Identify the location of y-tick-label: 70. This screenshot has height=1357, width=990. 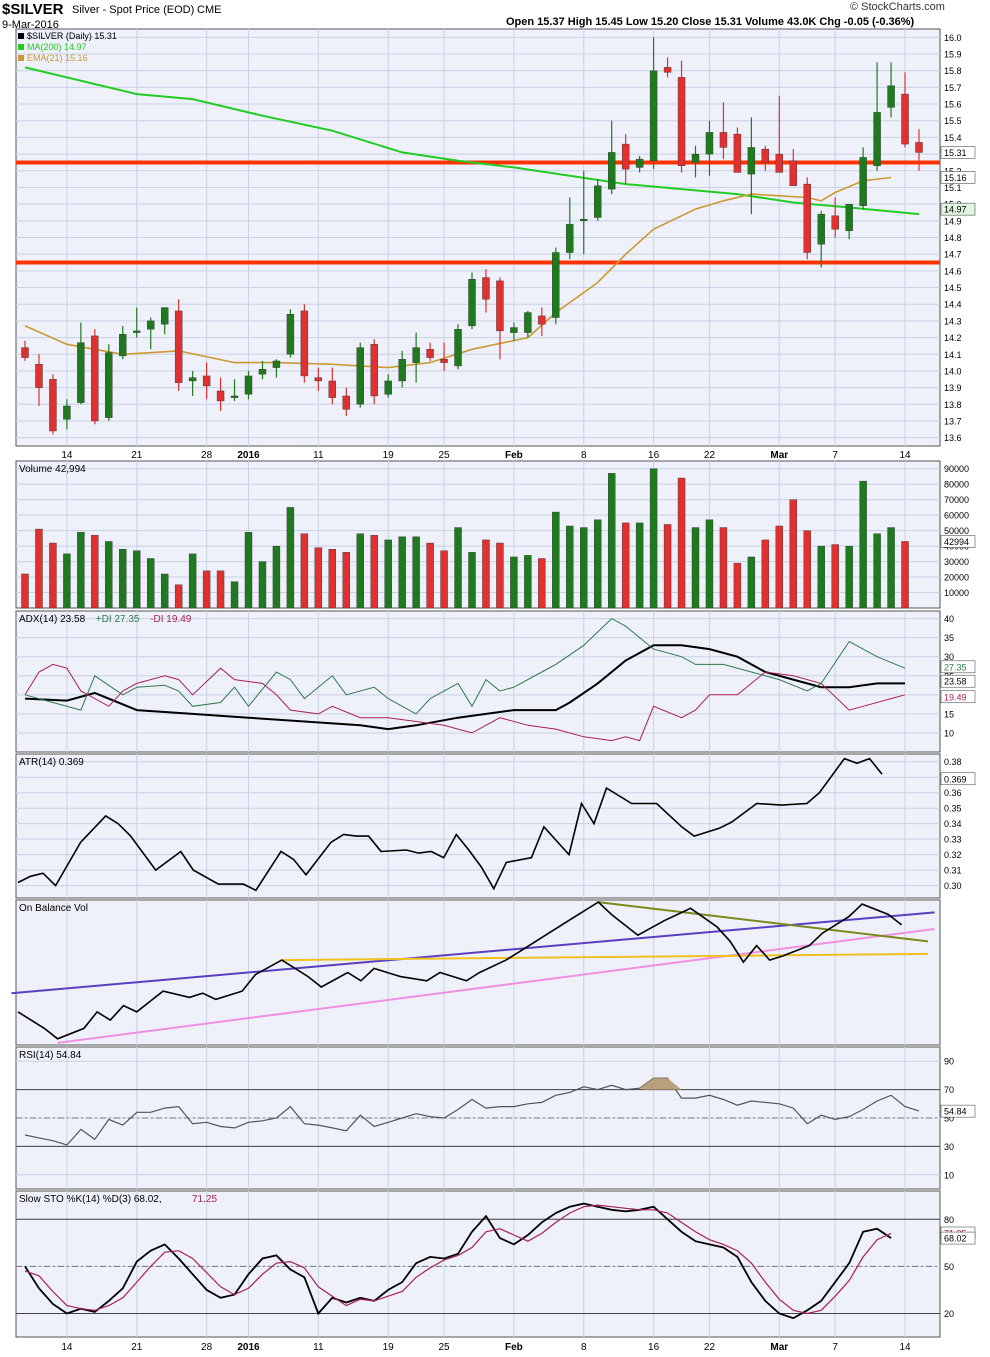
(949, 1090).